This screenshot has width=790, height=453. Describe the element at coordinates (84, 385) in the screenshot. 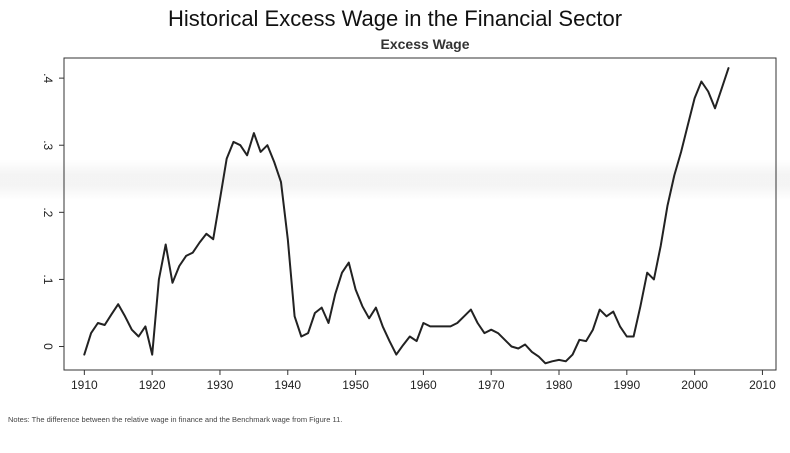

I see `x-tick-label: 1910` at that location.